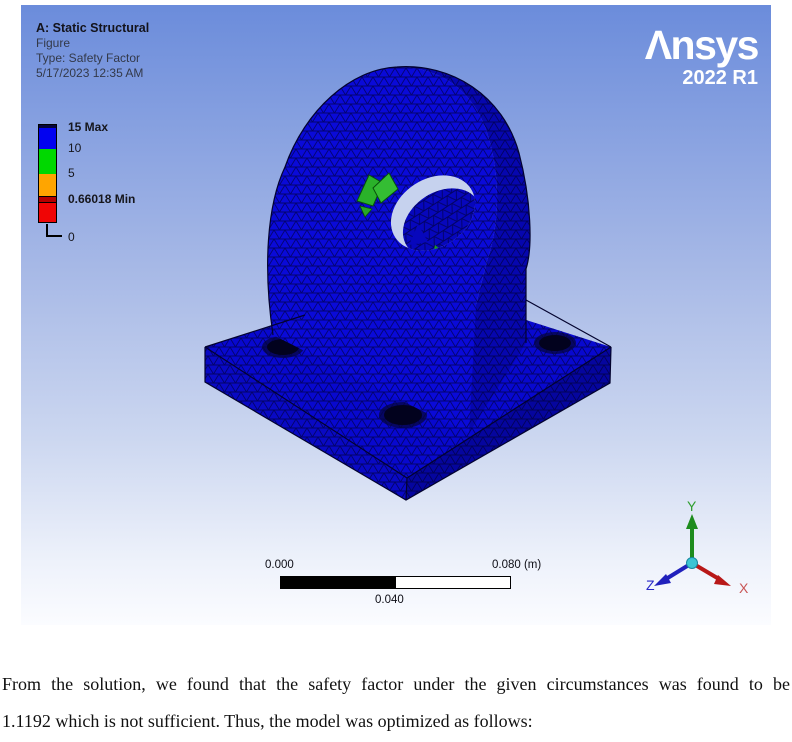 The height and width of the screenshot is (742, 792). I want to click on ansys-version: 2022 R1, so click(720, 78).